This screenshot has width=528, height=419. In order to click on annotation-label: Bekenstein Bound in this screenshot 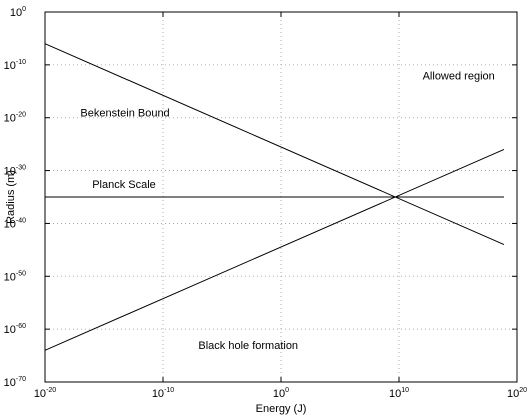, I will do `click(124, 113)`.